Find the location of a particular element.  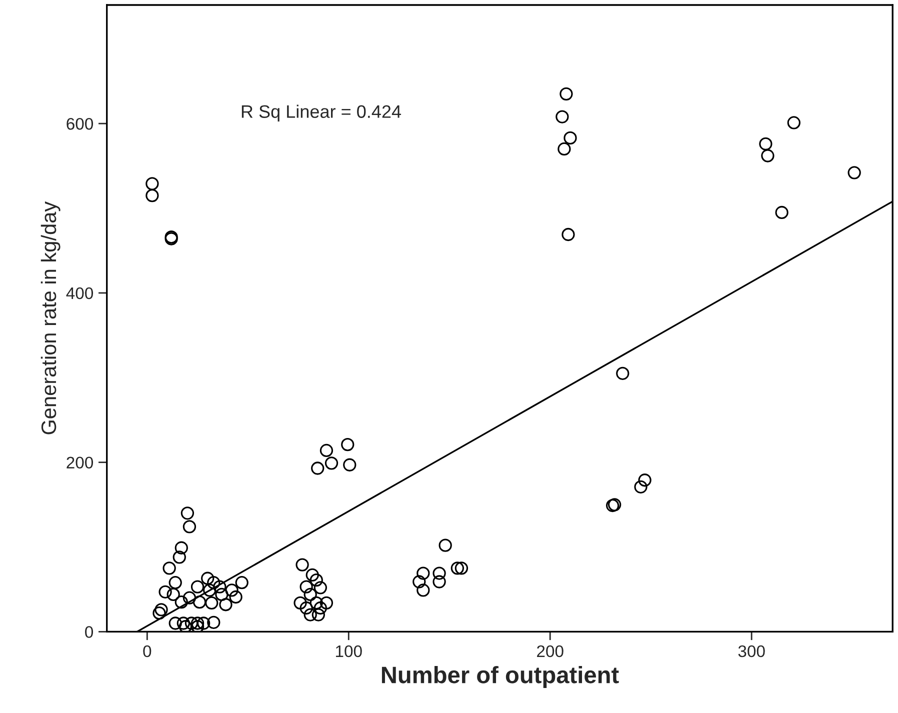

x-axis-title: Number of outpatient is located at coordinates (500, 677).